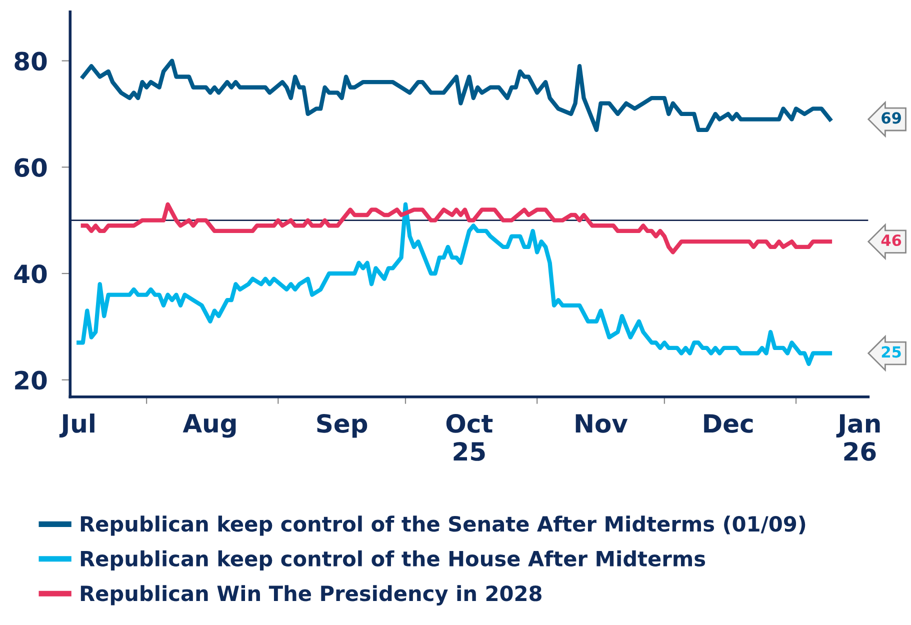  What do you see at coordinates (443, 526) in the screenshot?
I see `legend-label: Republican keep control of the Senate After Midterms (01/09)` at bounding box center [443, 526].